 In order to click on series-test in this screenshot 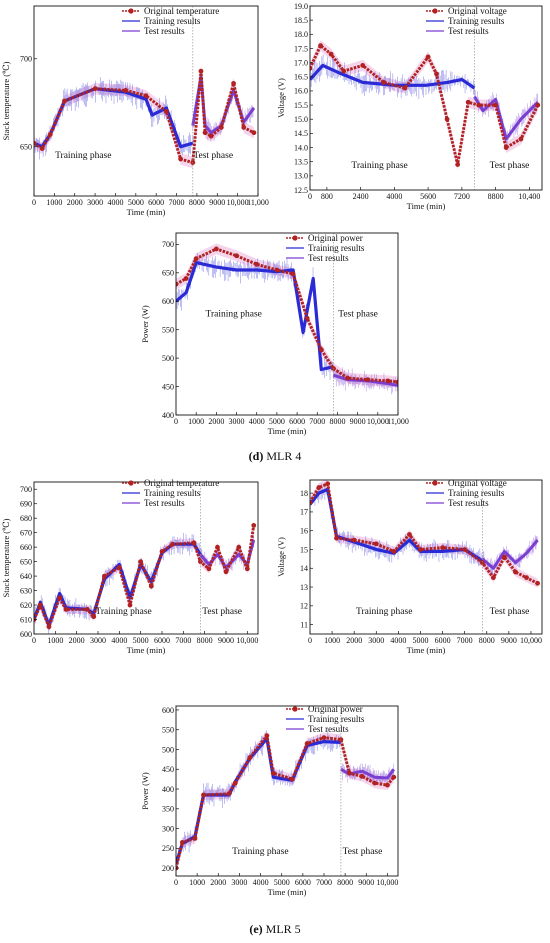, I will do `click(510, 554)`.